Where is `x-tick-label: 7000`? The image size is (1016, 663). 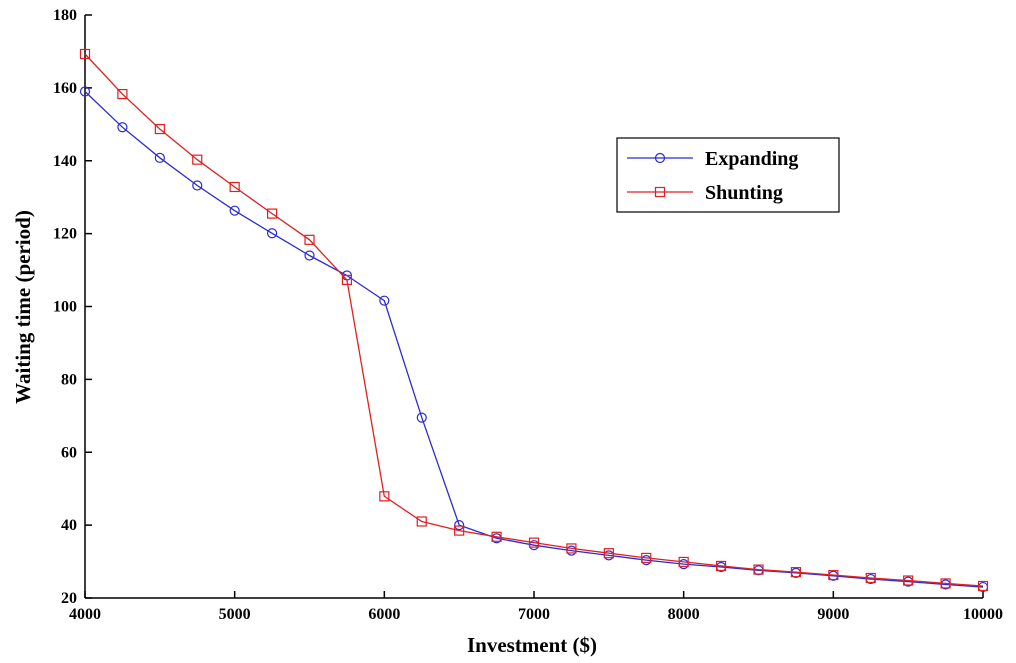 x-tick-label: 7000 is located at coordinates (534, 614).